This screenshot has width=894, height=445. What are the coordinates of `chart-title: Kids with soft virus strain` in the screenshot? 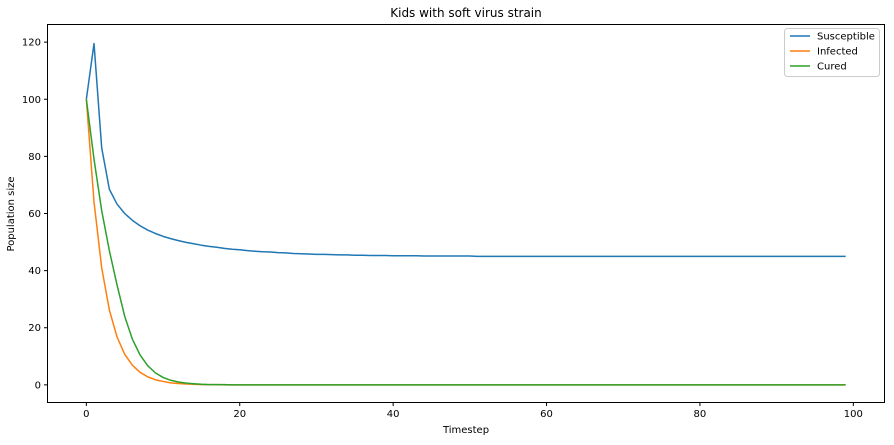 It's located at (466, 13).